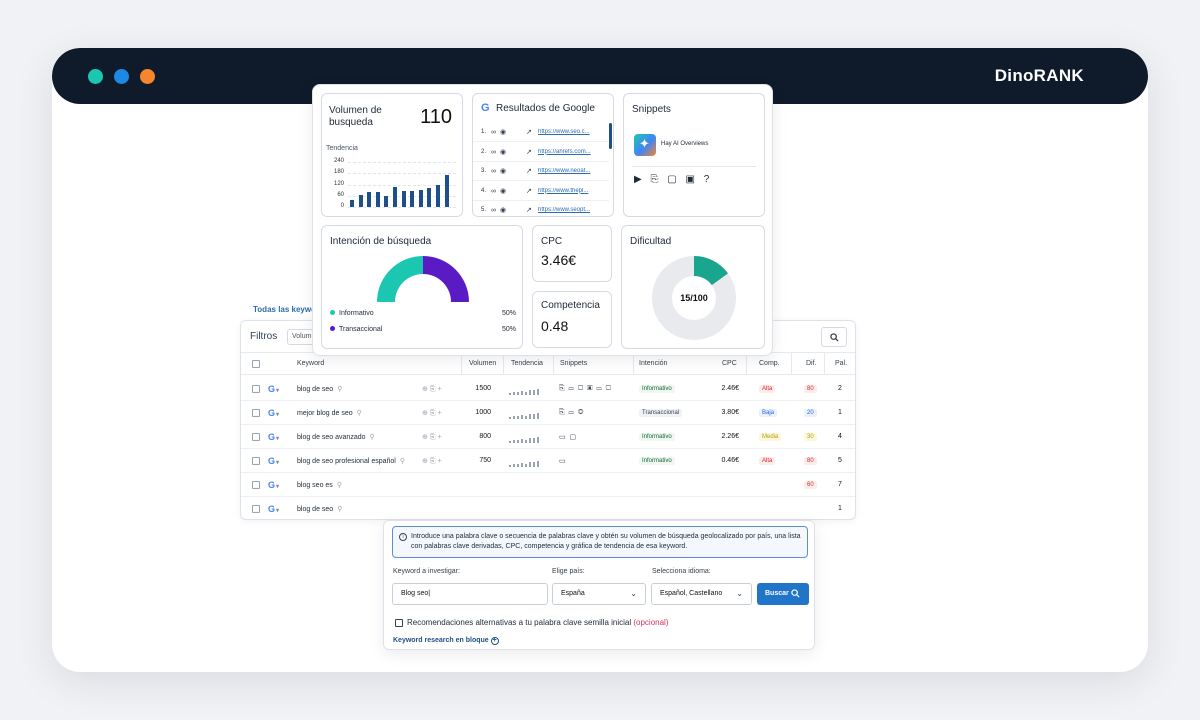 This screenshot has height=720, width=1200. I want to click on intent-donut-chart, so click(423, 279).